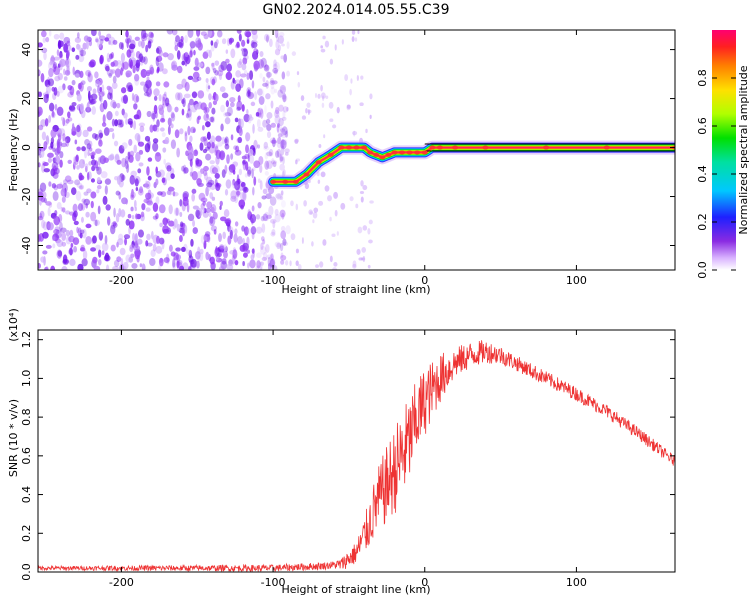 Image resolution: width=750 pixels, height=600 pixels. What do you see at coordinates (26, 417) in the screenshot?
I see `snr-y-tick-label: 0.8` at bounding box center [26, 417].